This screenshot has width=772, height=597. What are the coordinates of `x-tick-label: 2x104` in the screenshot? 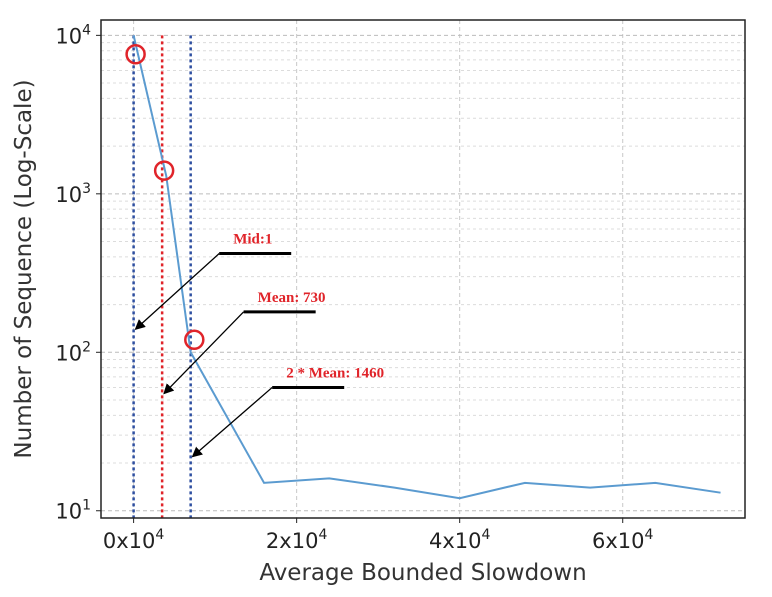 It's located at (297, 540).